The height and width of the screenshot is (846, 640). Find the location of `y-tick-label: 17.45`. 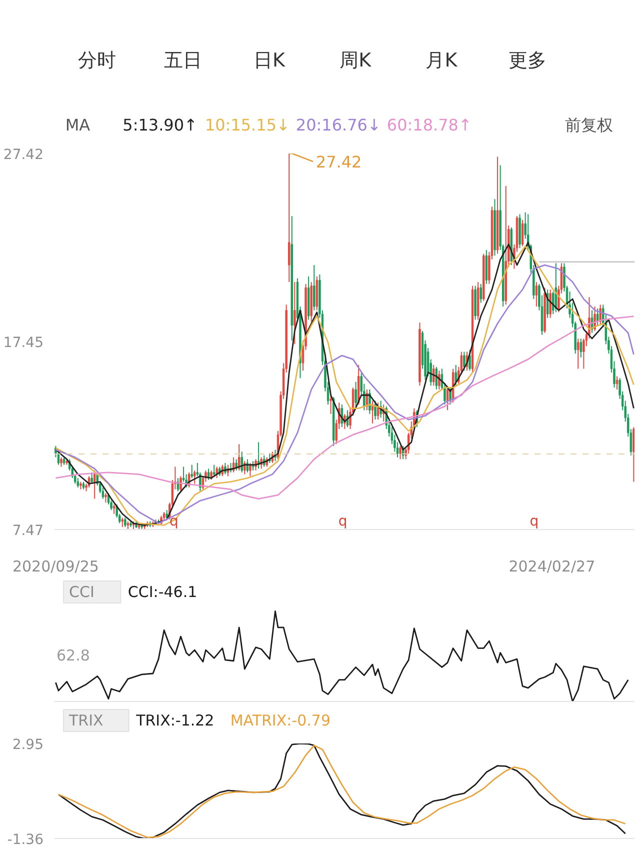

y-tick-label: 17.45 is located at coordinates (23, 342).